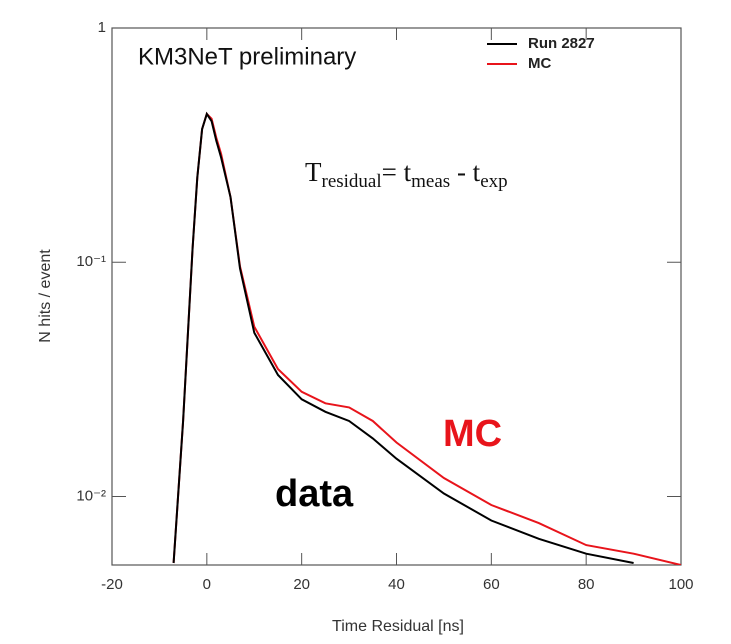 The height and width of the screenshot is (644, 731). What do you see at coordinates (465, 172) in the screenshot?
I see `formula-part: - t` at bounding box center [465, 172].